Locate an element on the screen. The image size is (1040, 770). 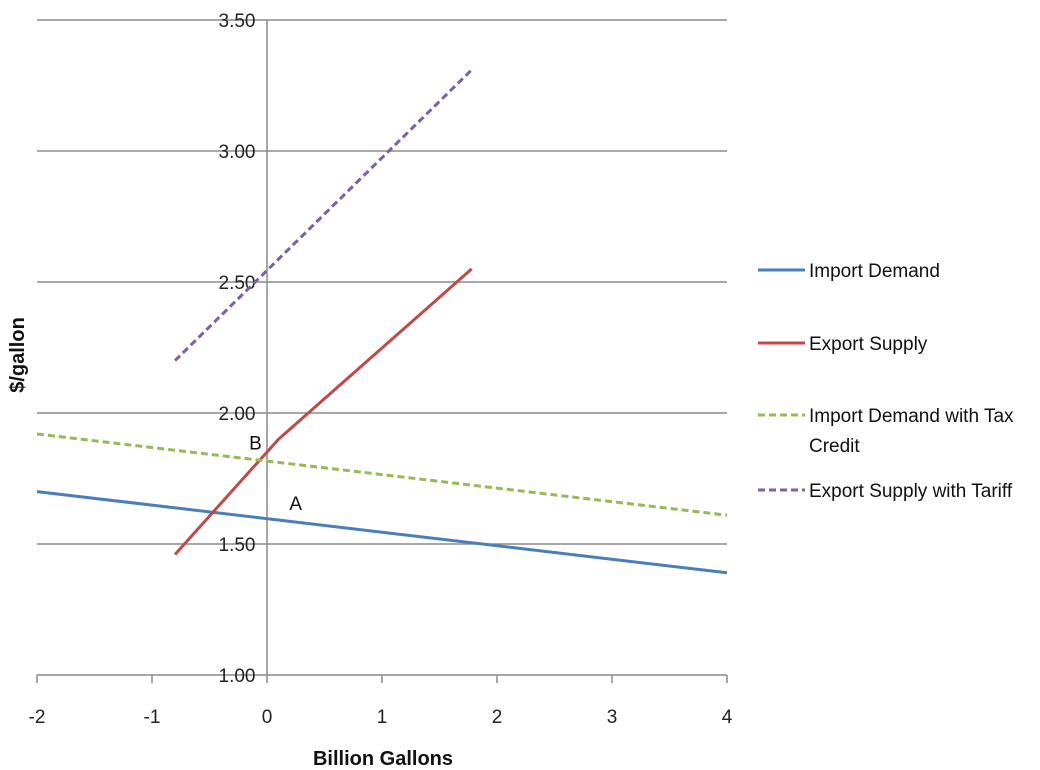
annotation-label: B is located at coordinates (255, 444).